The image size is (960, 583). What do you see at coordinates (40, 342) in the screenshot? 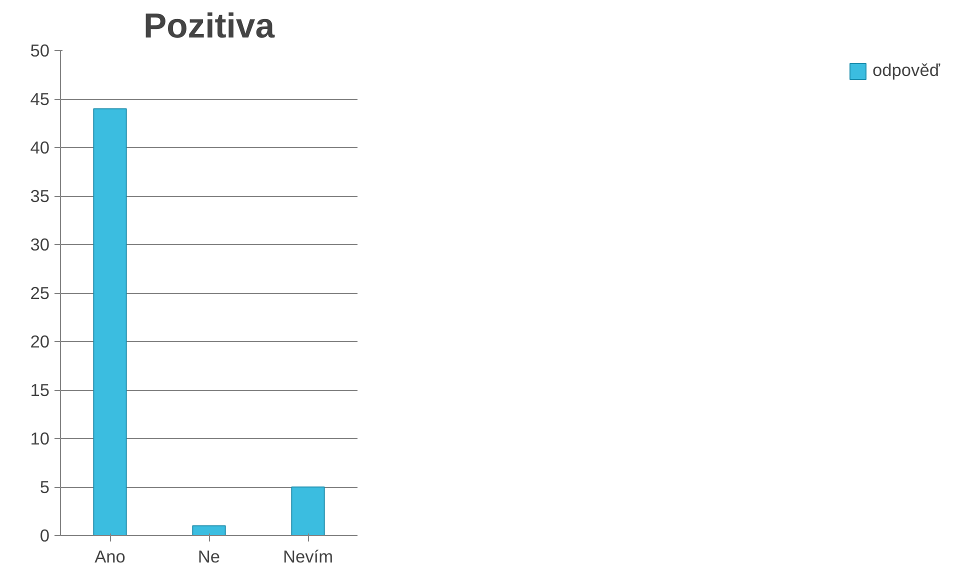
I see `y-tick-label: 20` at bounding box center [40, 342].